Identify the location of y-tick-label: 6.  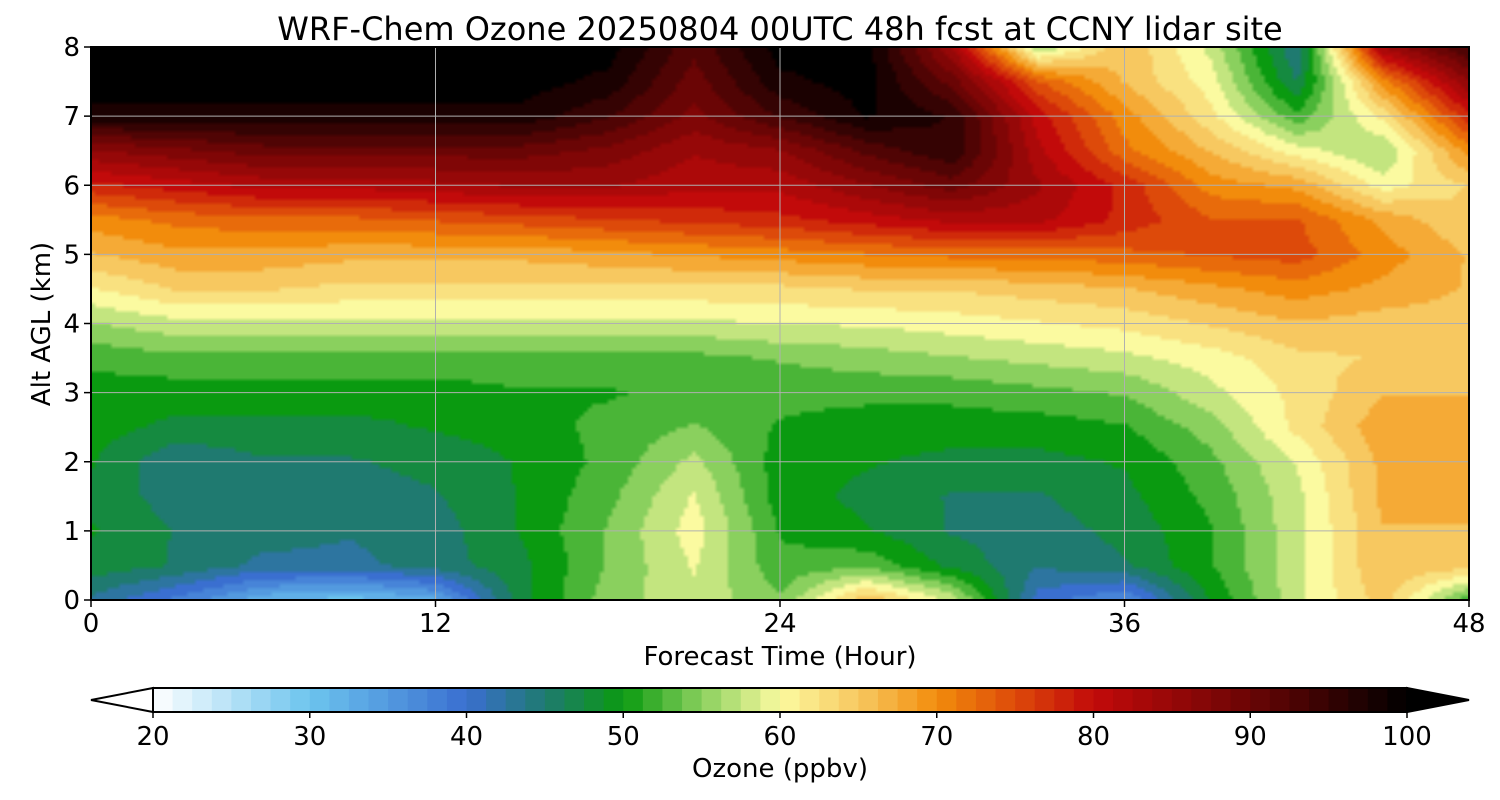
(71, 186).